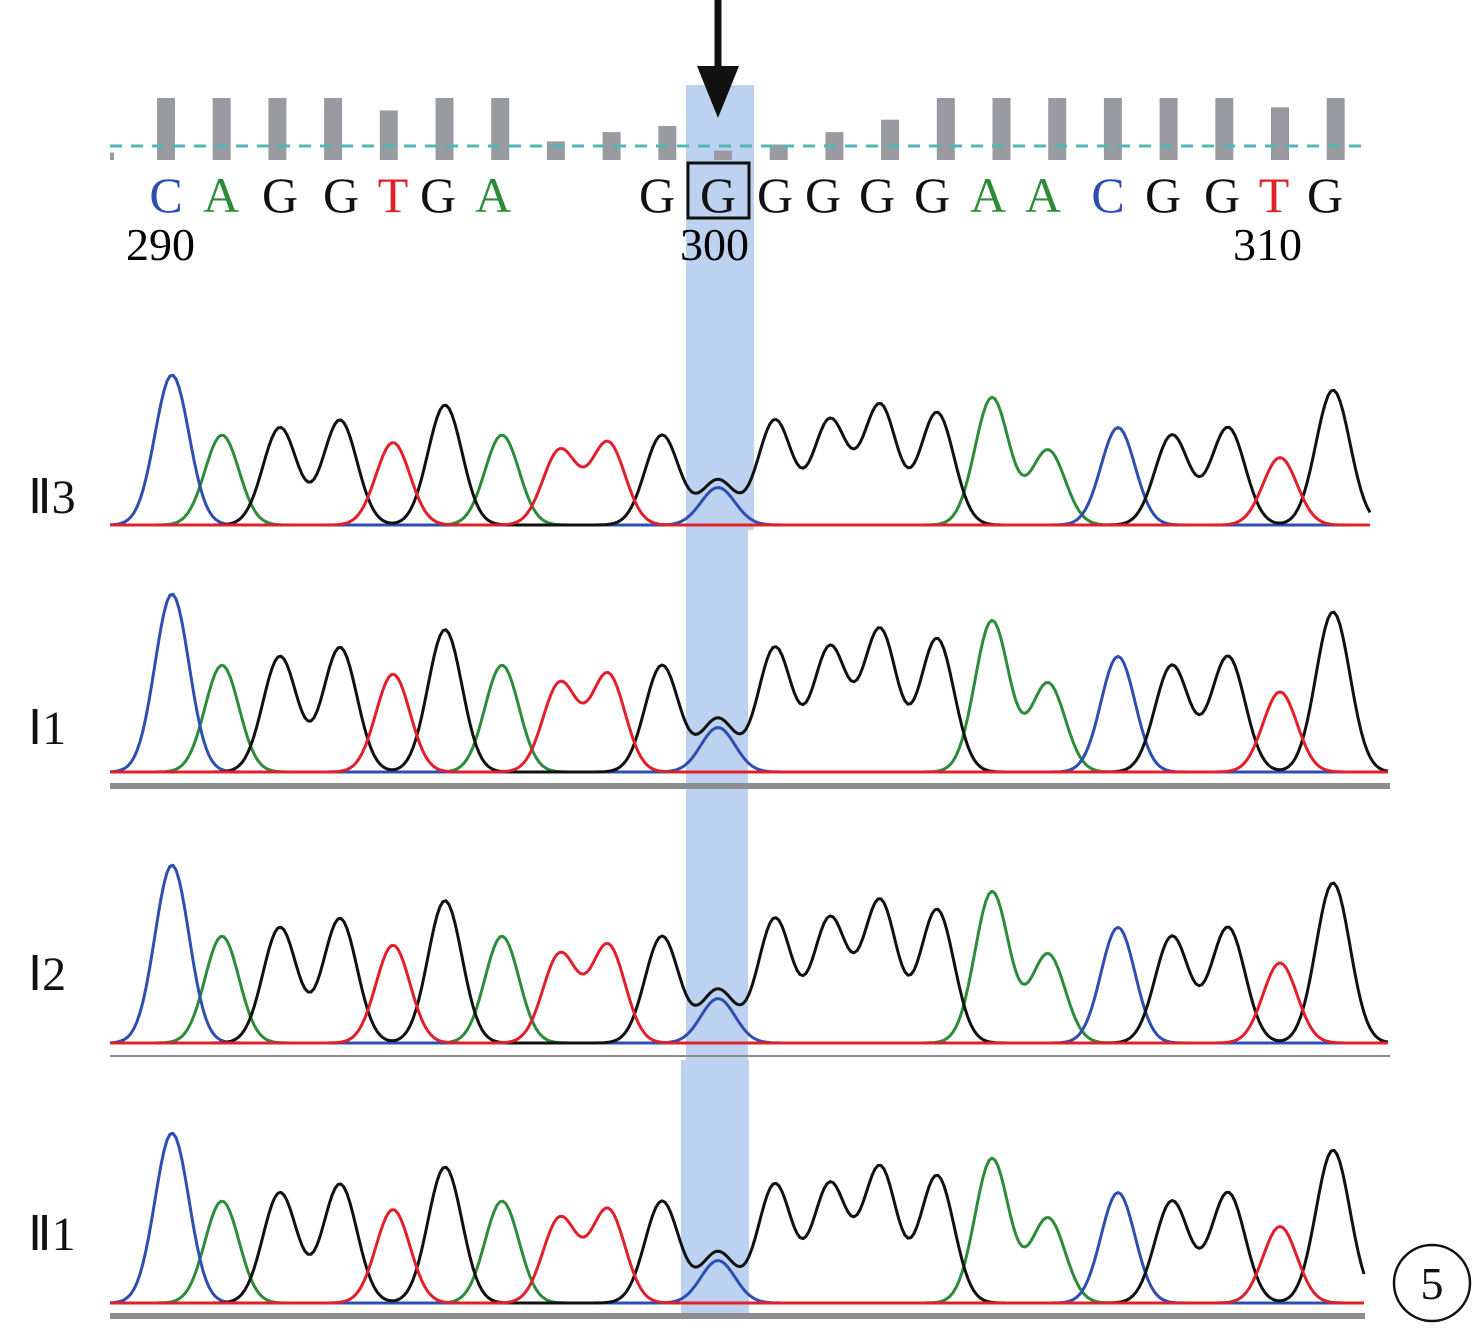  Describe the element at coordinates (52, 1234) in the screenshot. I see `sample-label: Ⅱ1` at that location.